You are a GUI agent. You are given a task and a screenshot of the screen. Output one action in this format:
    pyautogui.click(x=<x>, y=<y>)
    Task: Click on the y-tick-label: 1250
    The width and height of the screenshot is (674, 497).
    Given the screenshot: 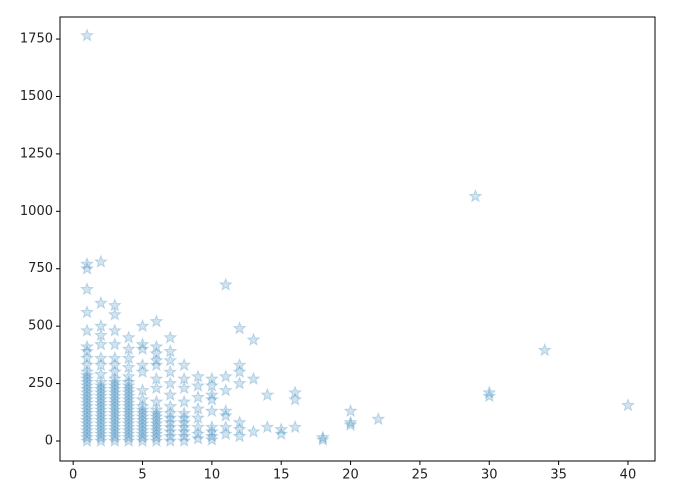 What is the action you would take?
    pyautogui.click(x=36, y=153)
    